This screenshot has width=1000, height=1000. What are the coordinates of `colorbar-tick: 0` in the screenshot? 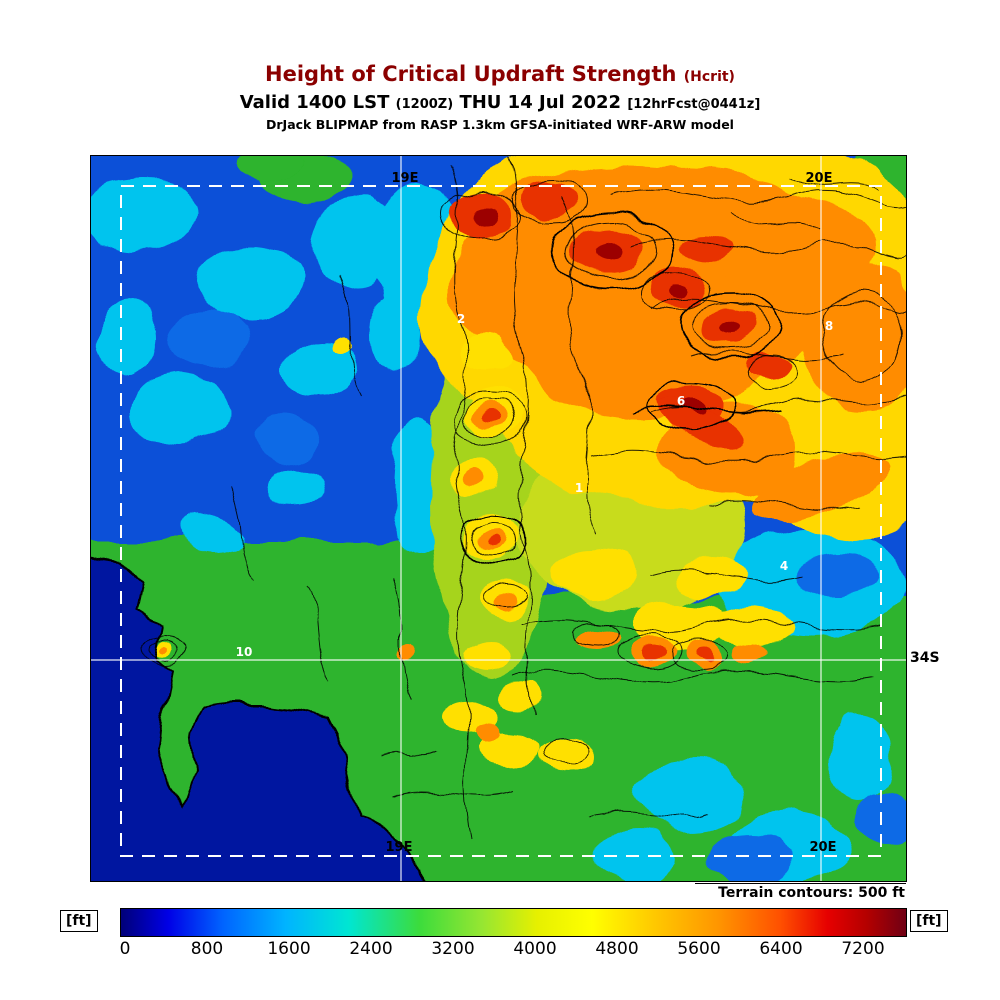 It's located at (125, 949).